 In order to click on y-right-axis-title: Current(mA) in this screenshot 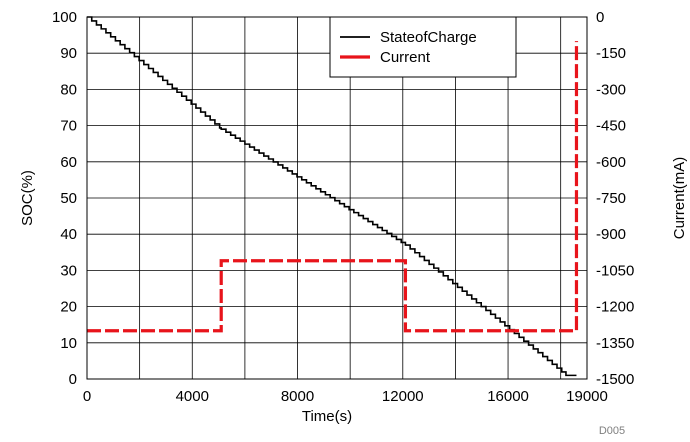, I will do `click(679, 198)`.